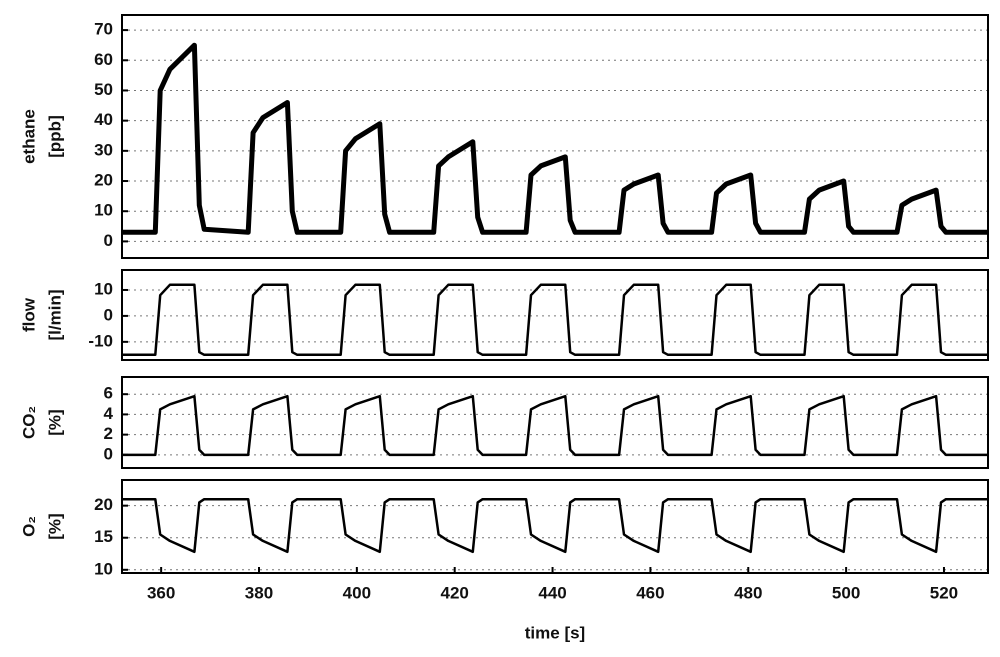 This screenshot has width=1000, height=657. What do you see at coordinates (28, 136) in the screenshot?
I see `y-axis-label: ethane` at bounding box center [28, 136].